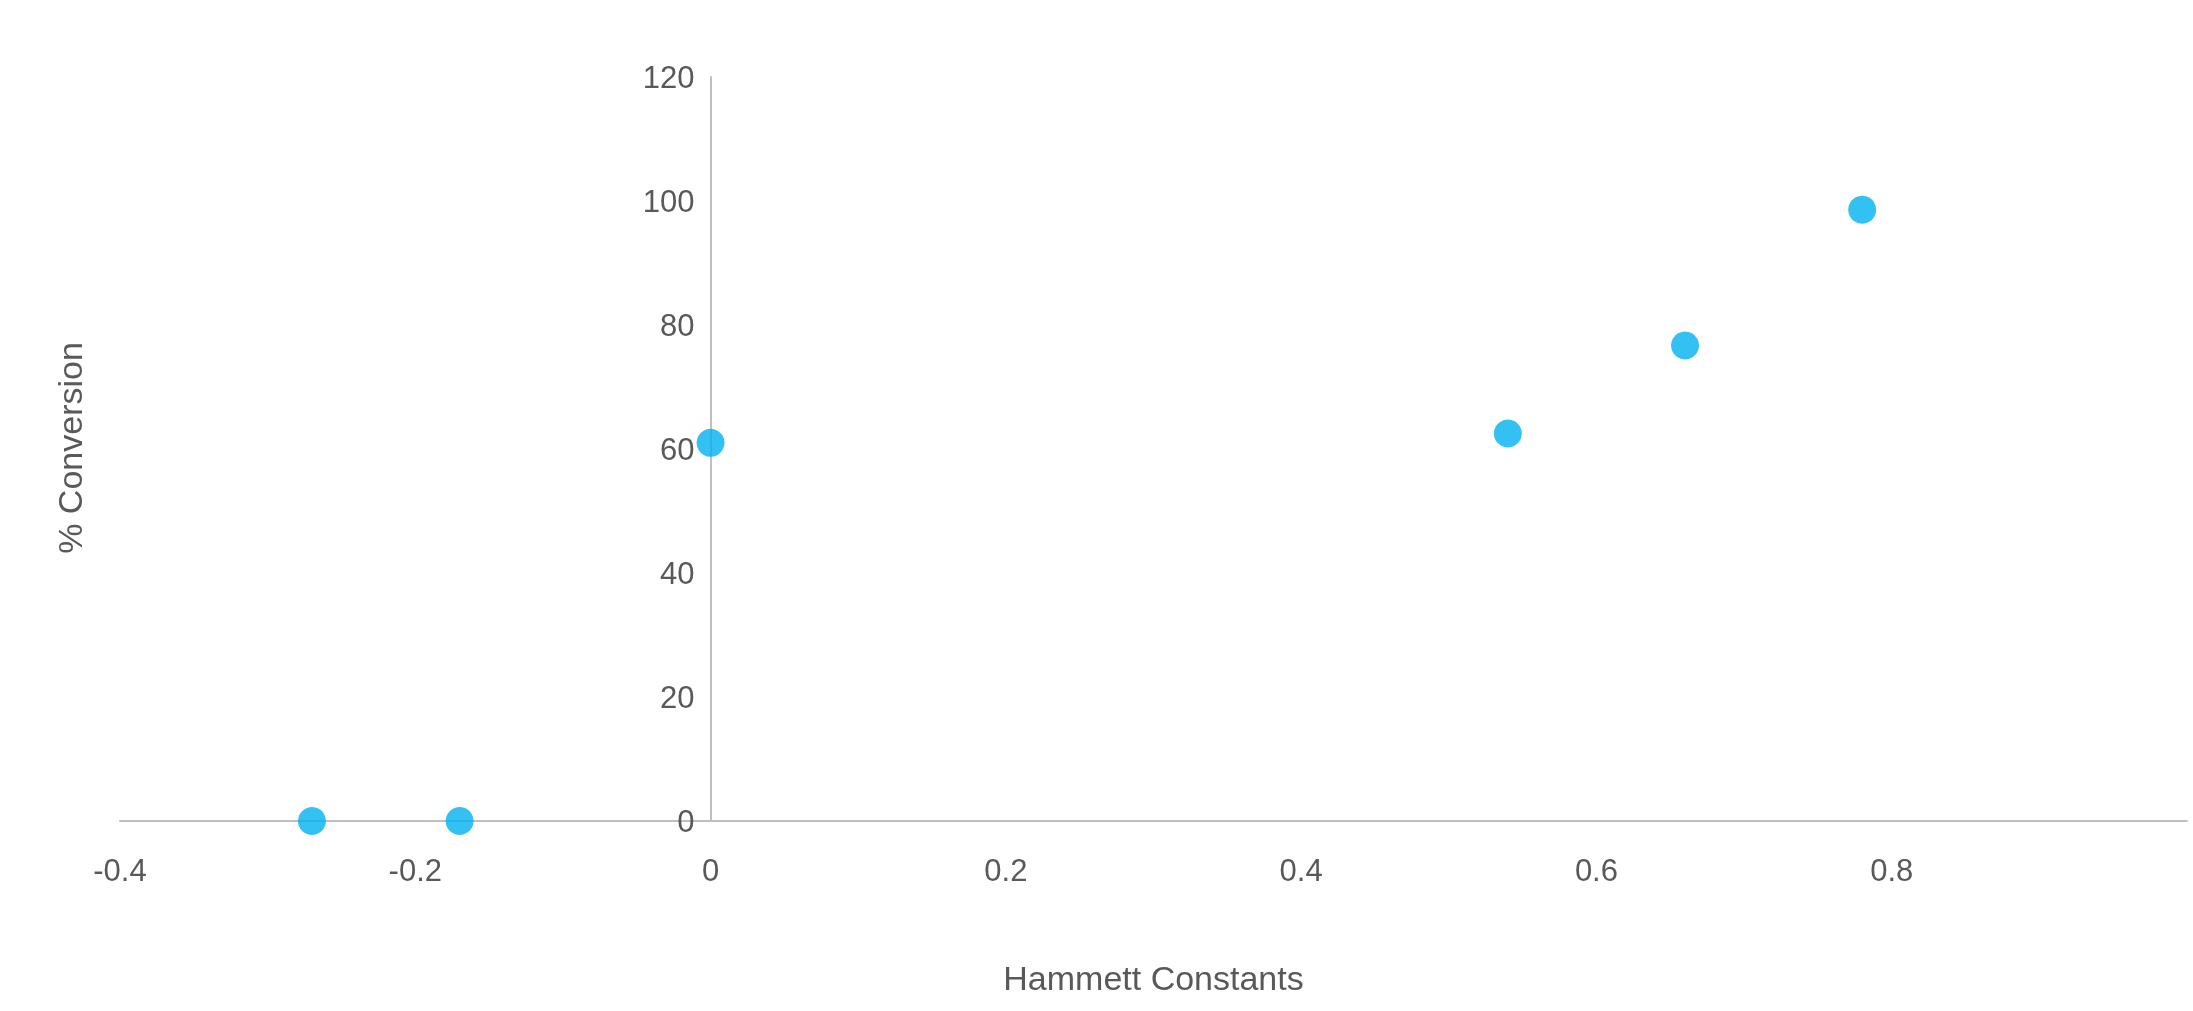 Image resolution: width=2193 pixels, height=1011 pixels. I want to click on x-axis-title: Hammett Constants, so click(1153, 978).